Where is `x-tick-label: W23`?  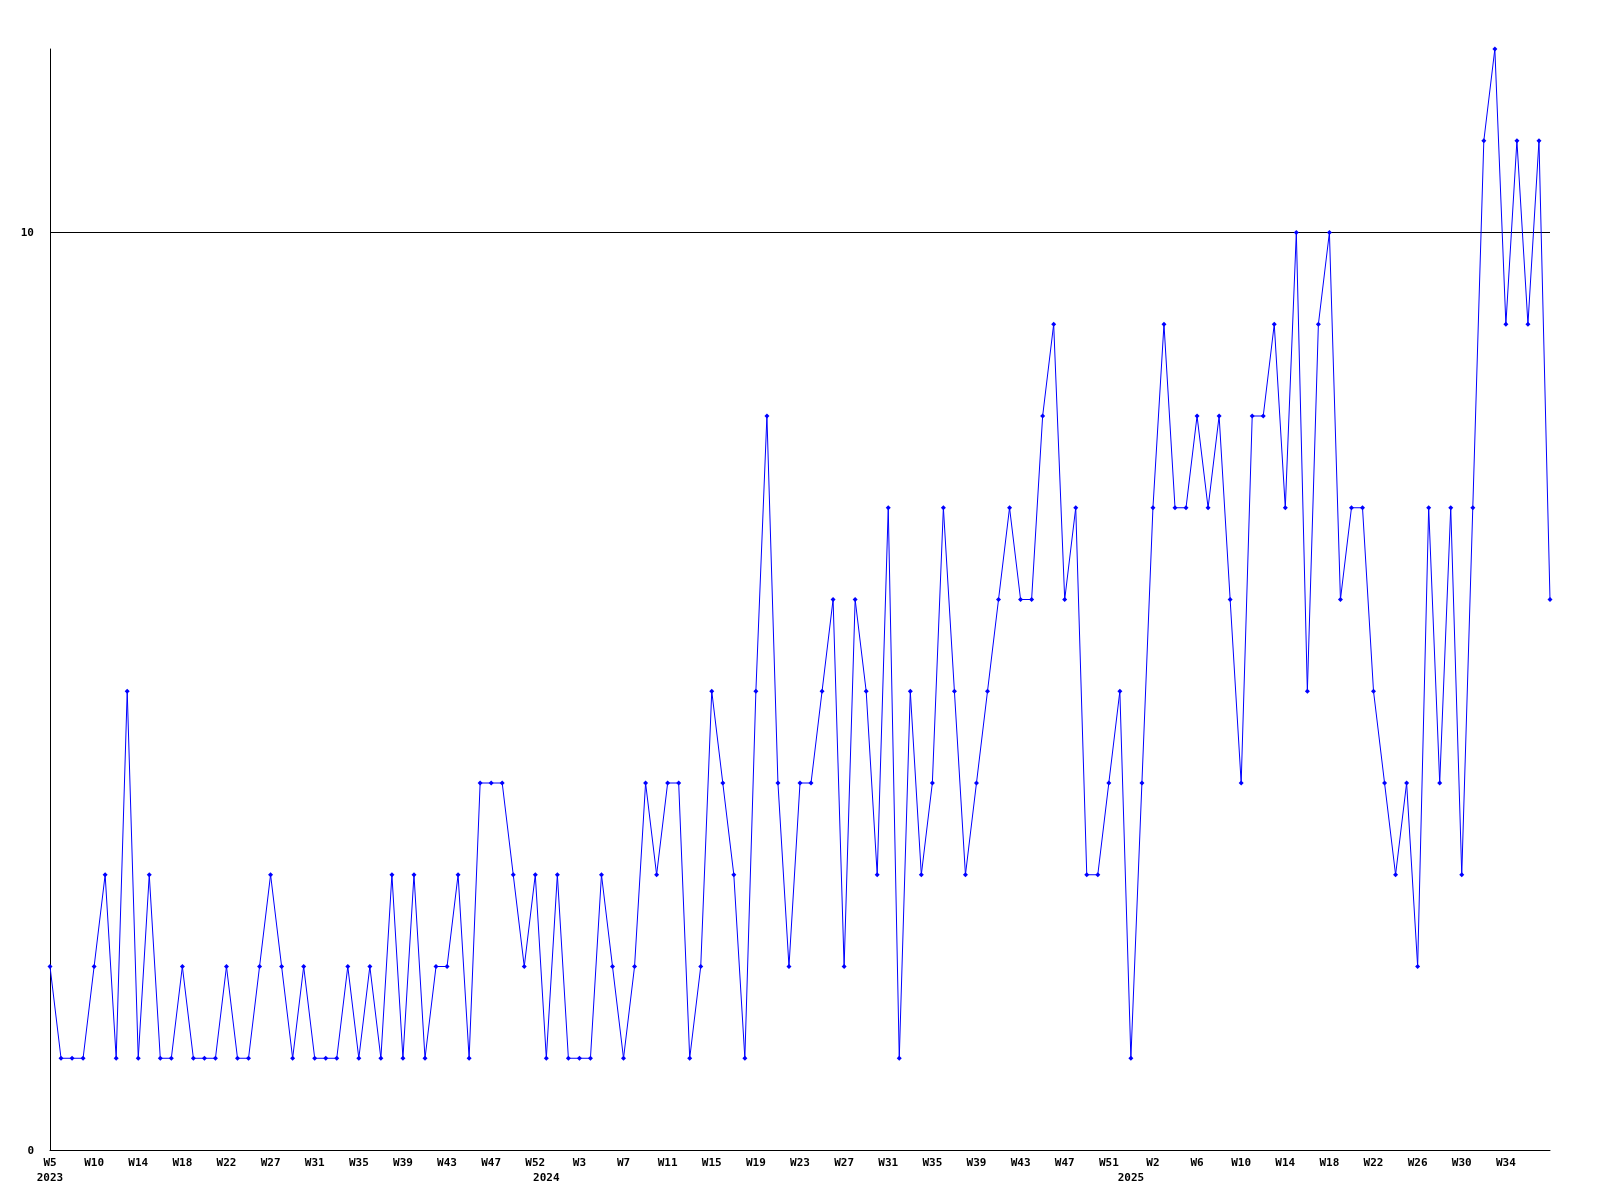 x-tick-label: W23 is located at coordinates (800, 1162).